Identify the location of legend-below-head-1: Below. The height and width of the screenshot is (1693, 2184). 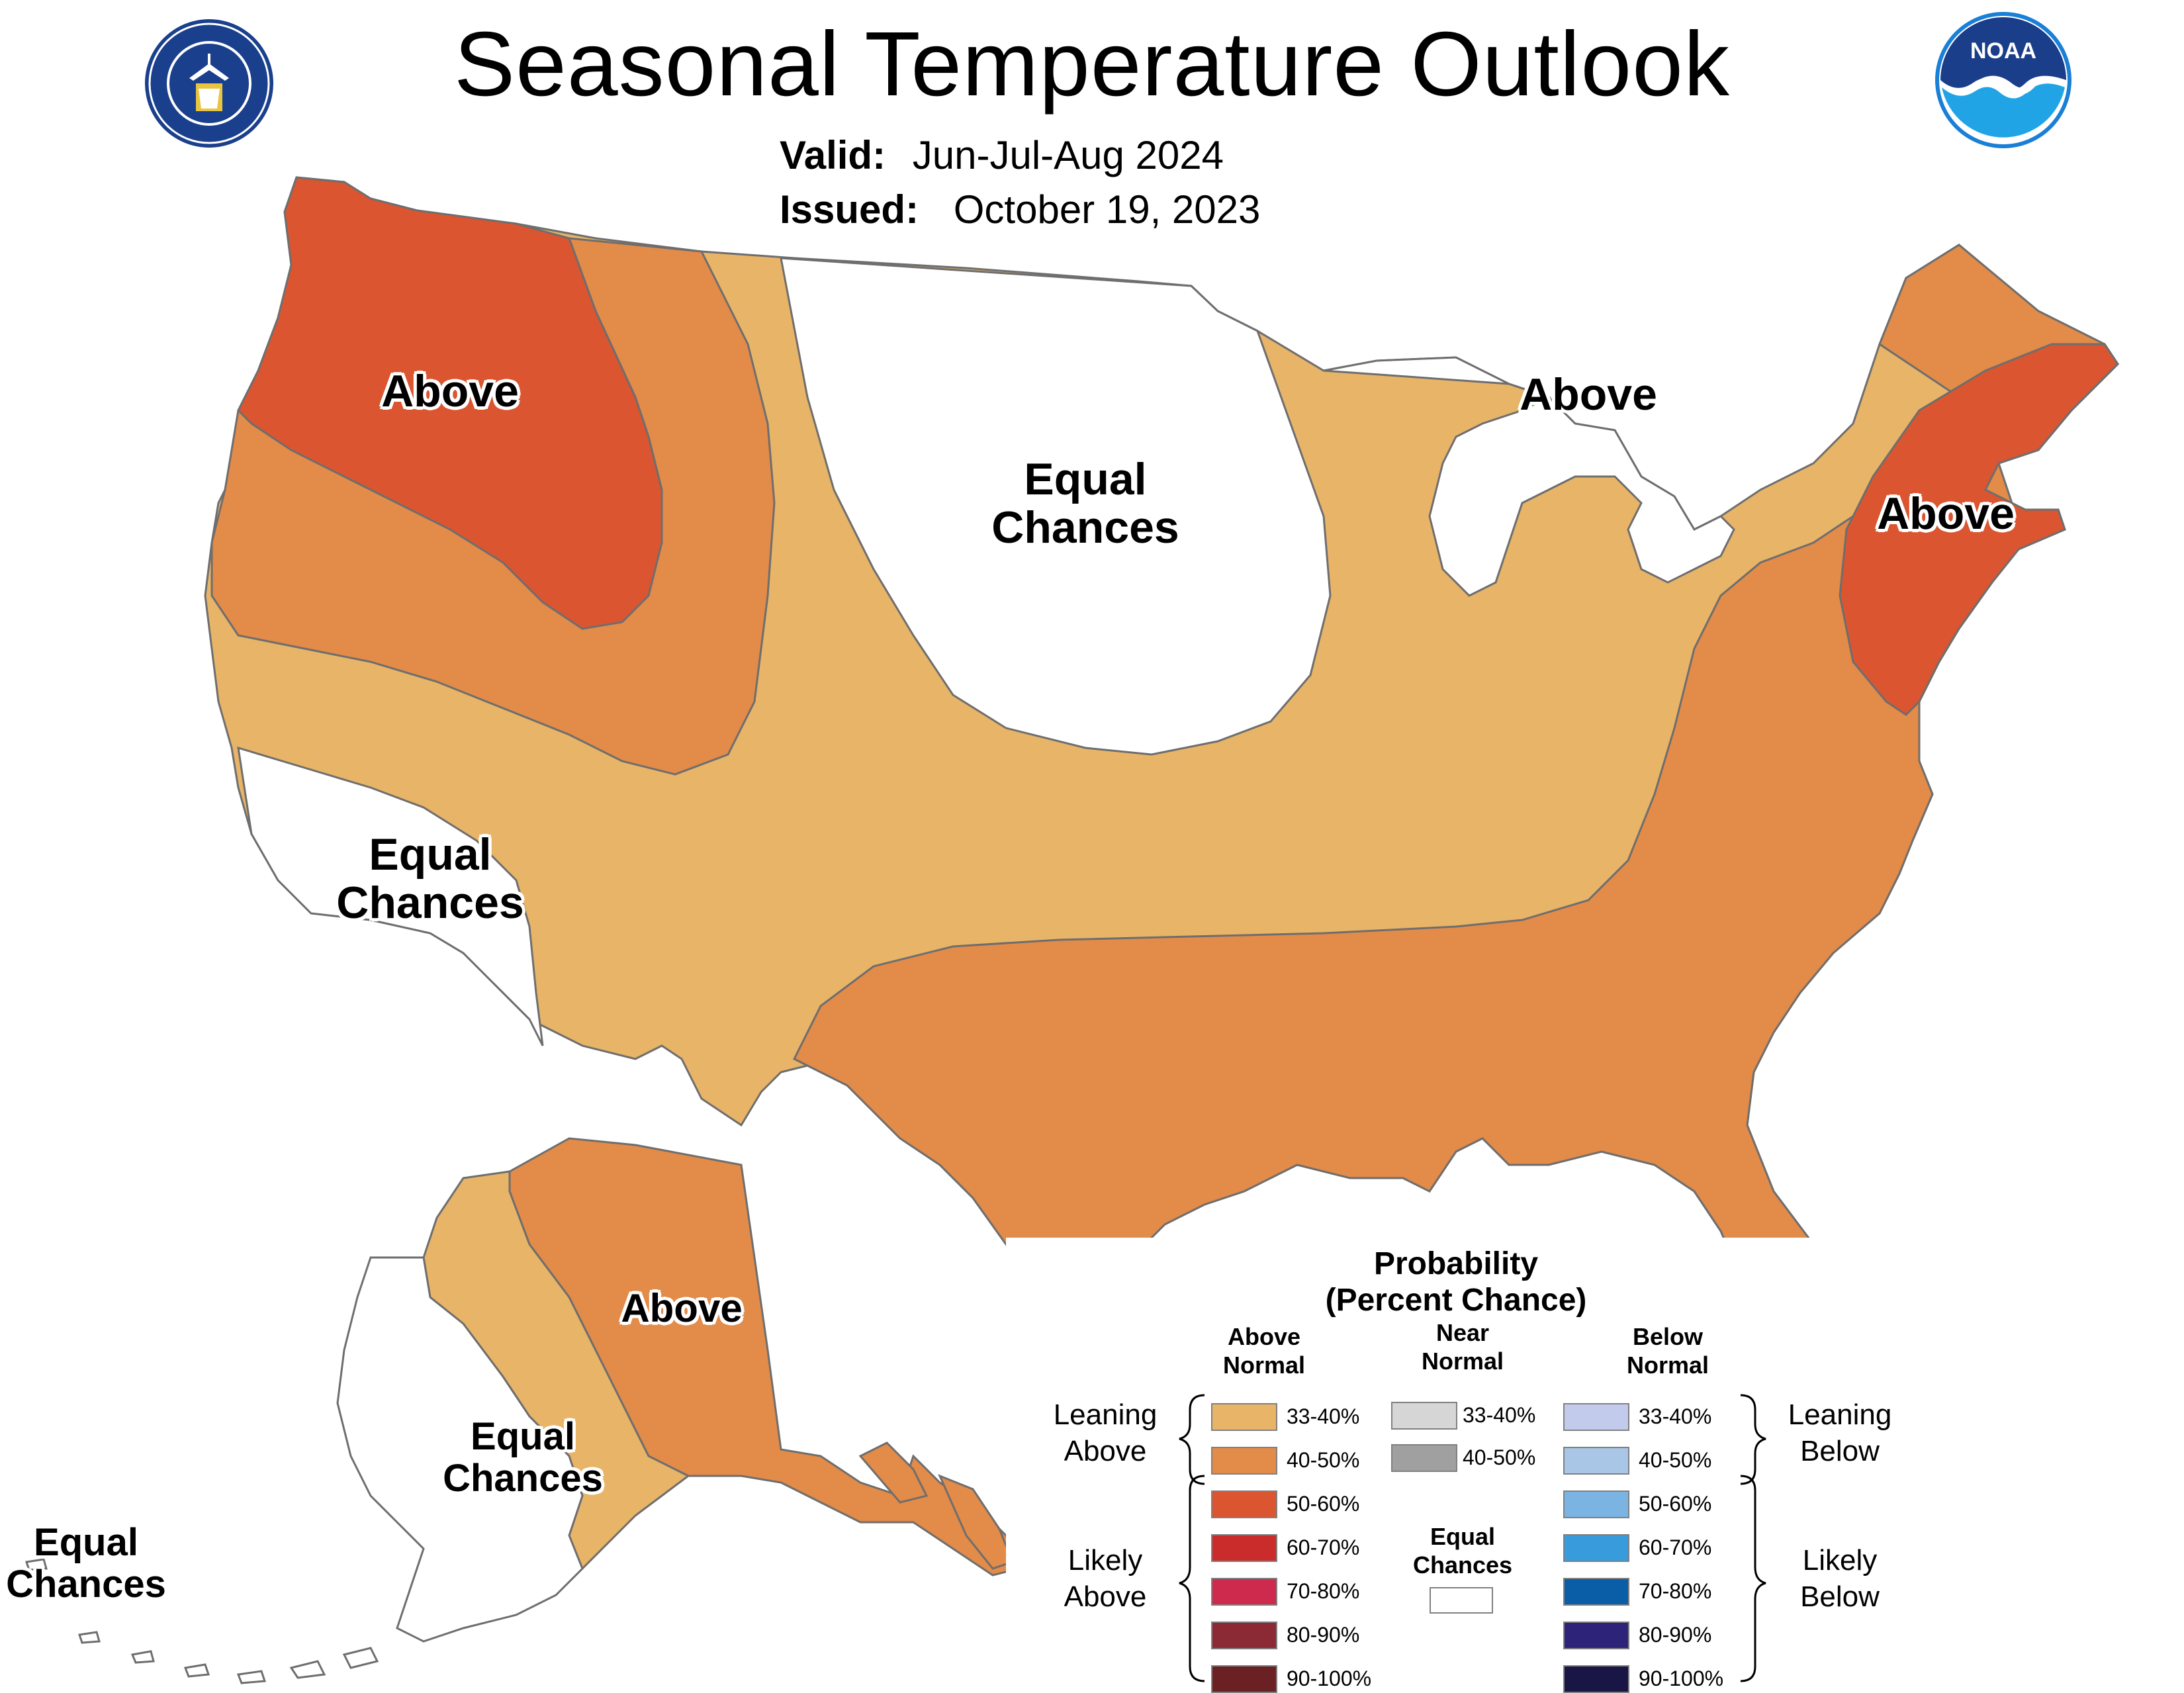
(1667, 1336).